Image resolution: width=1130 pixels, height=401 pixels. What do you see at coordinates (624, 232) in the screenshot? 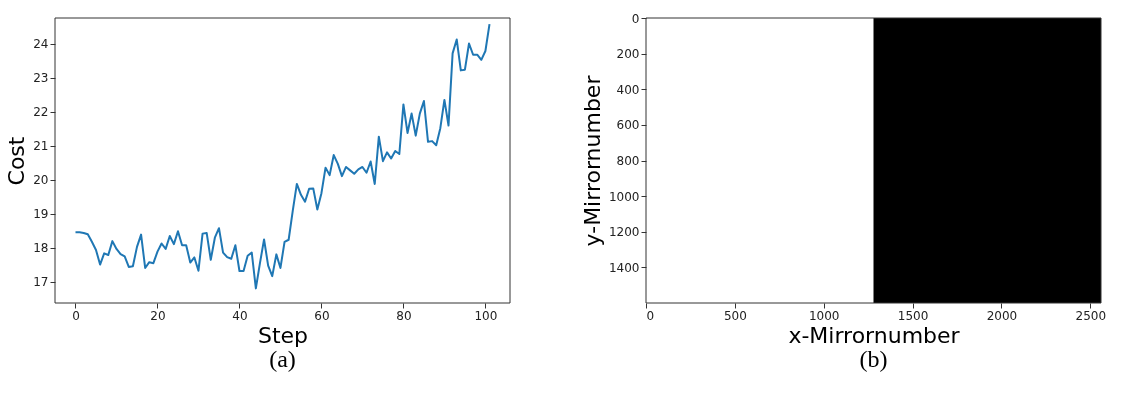
I see `y-tick-label: 1200` at bounding box center [624, 232].